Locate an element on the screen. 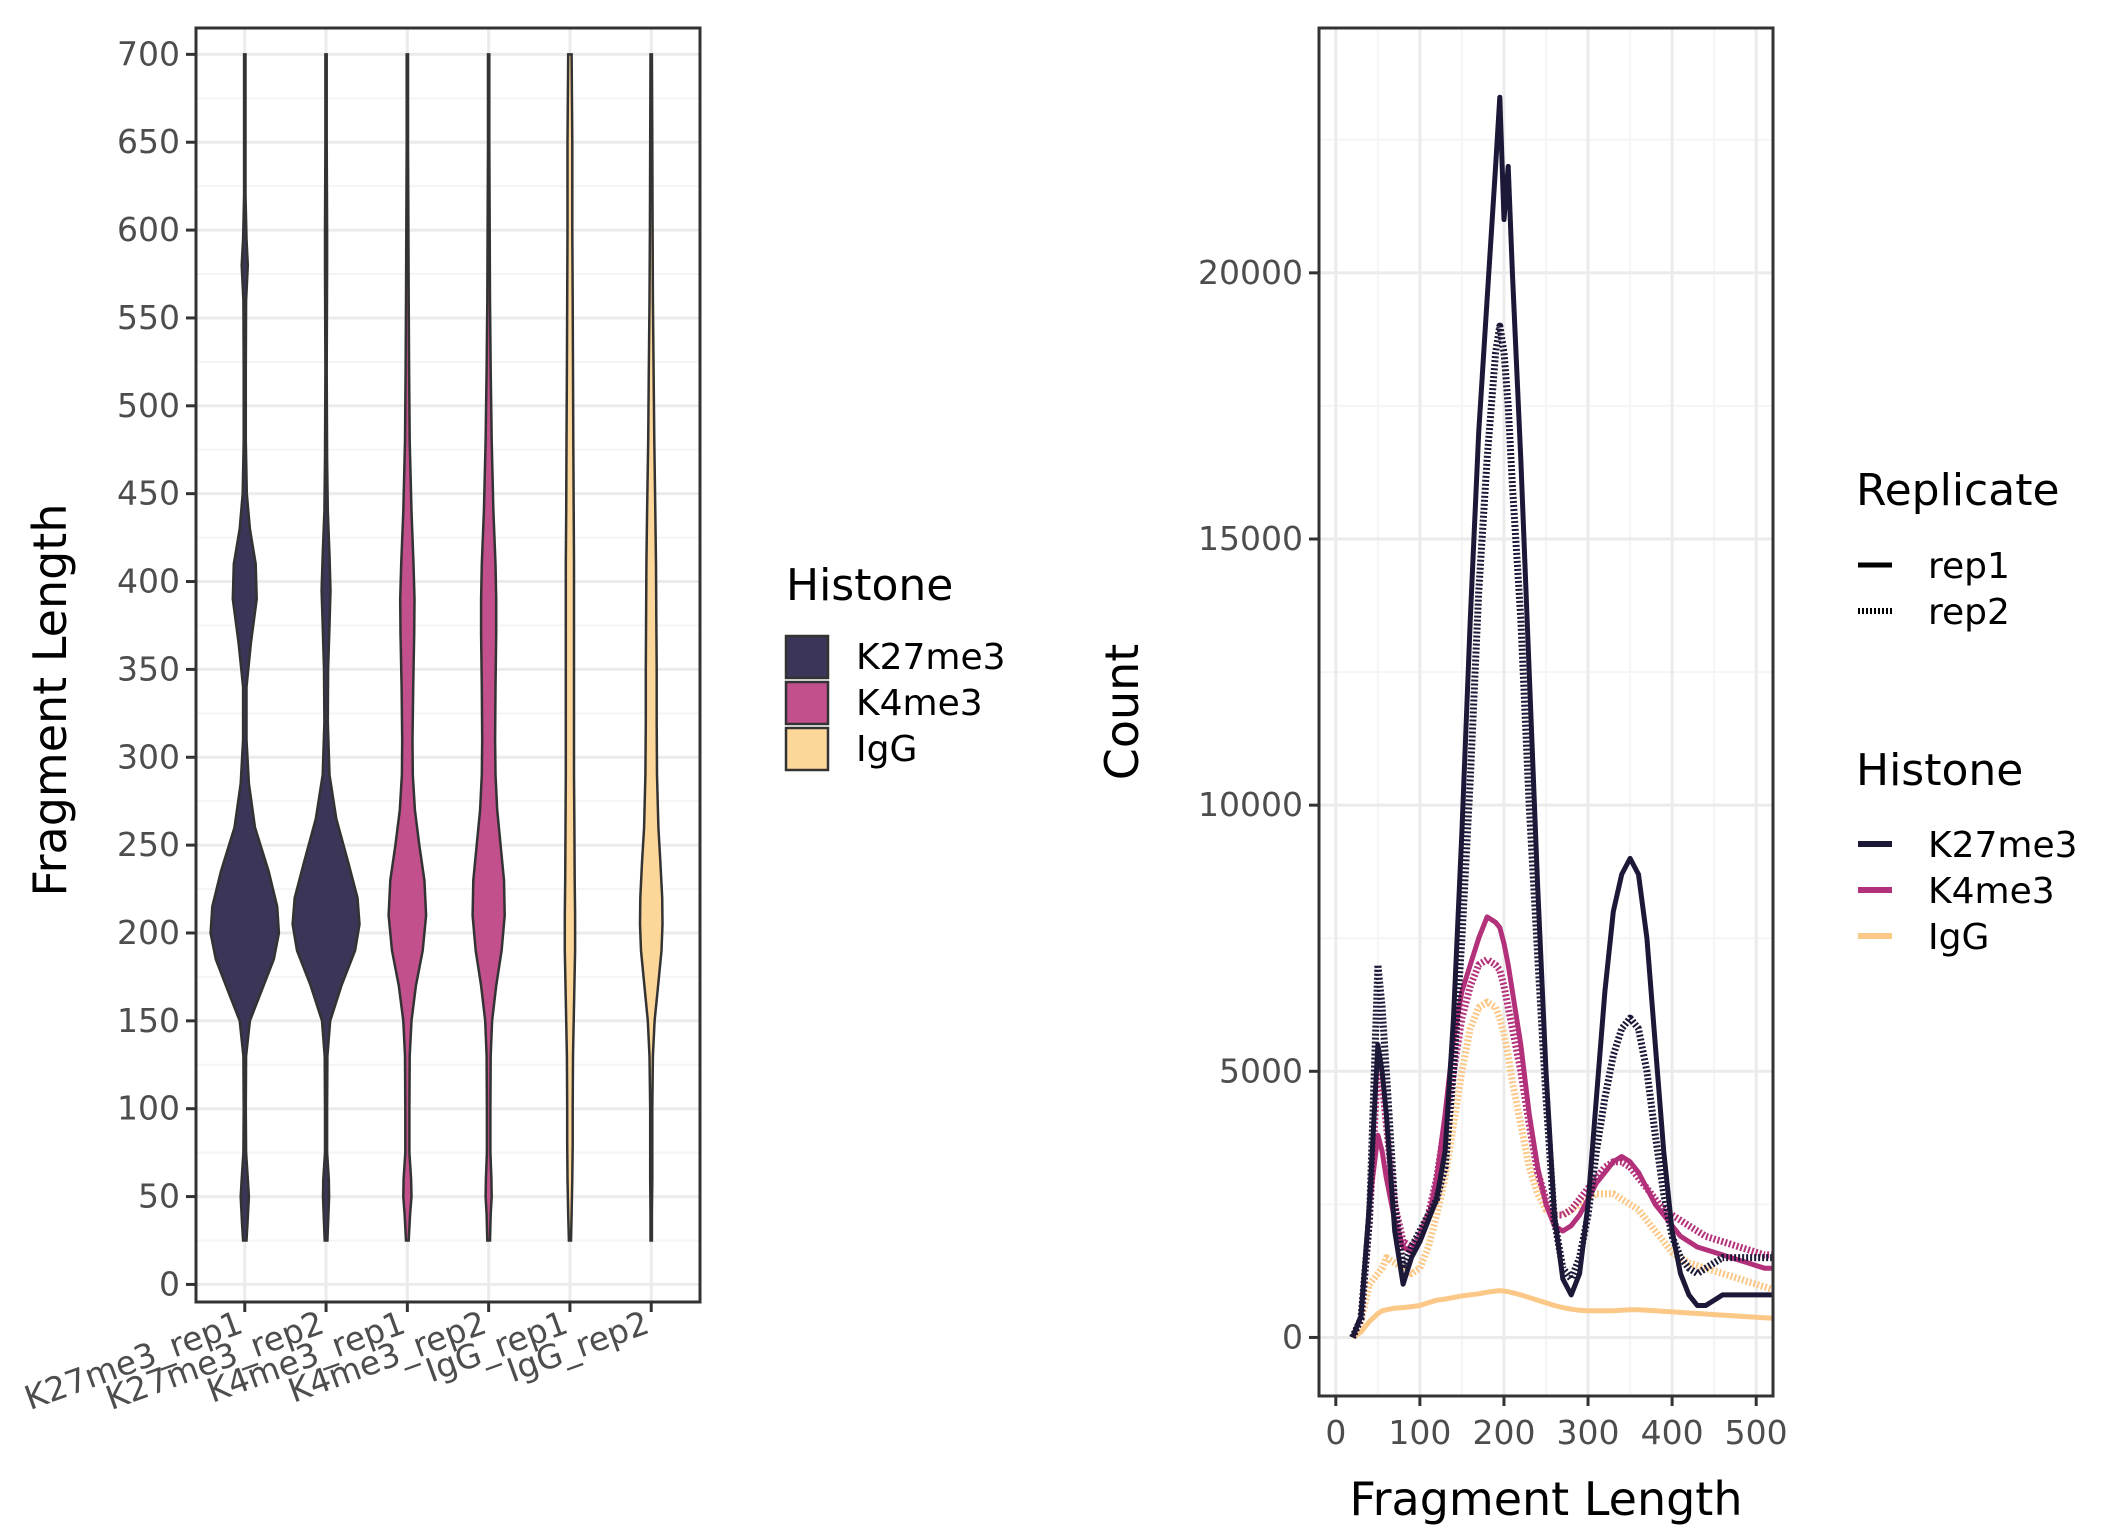 This screenshot has height=1540, width=2112. line-y-tick-label: 5000 is located at coordinates (1261, 1070).